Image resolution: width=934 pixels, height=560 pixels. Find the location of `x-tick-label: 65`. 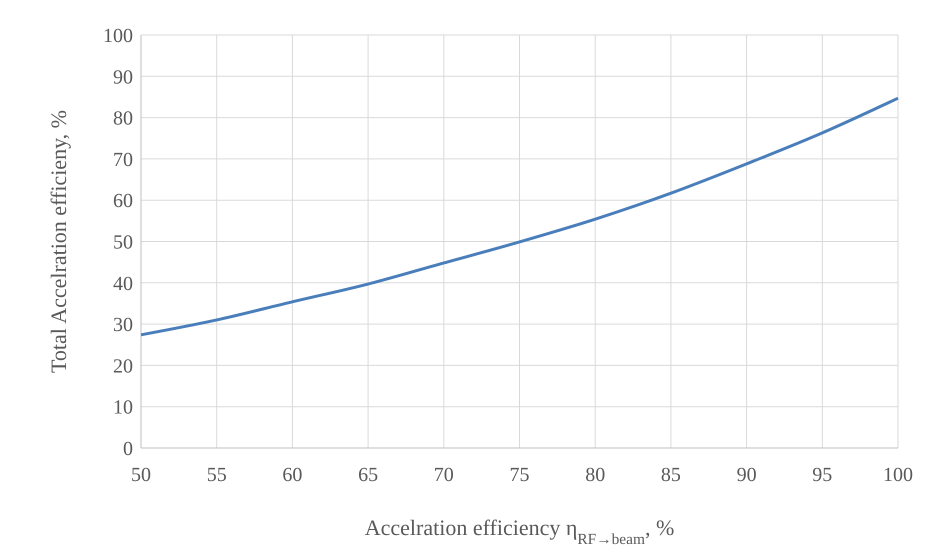

x-tick-label: 65 is located at coordinates (368, 475).